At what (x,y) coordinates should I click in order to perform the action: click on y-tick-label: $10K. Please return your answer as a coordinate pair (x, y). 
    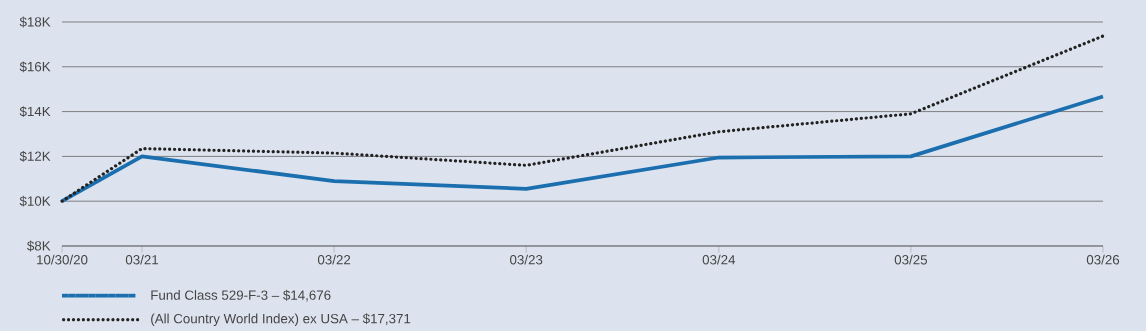
    Looking at the image, I should click on (35, 201).